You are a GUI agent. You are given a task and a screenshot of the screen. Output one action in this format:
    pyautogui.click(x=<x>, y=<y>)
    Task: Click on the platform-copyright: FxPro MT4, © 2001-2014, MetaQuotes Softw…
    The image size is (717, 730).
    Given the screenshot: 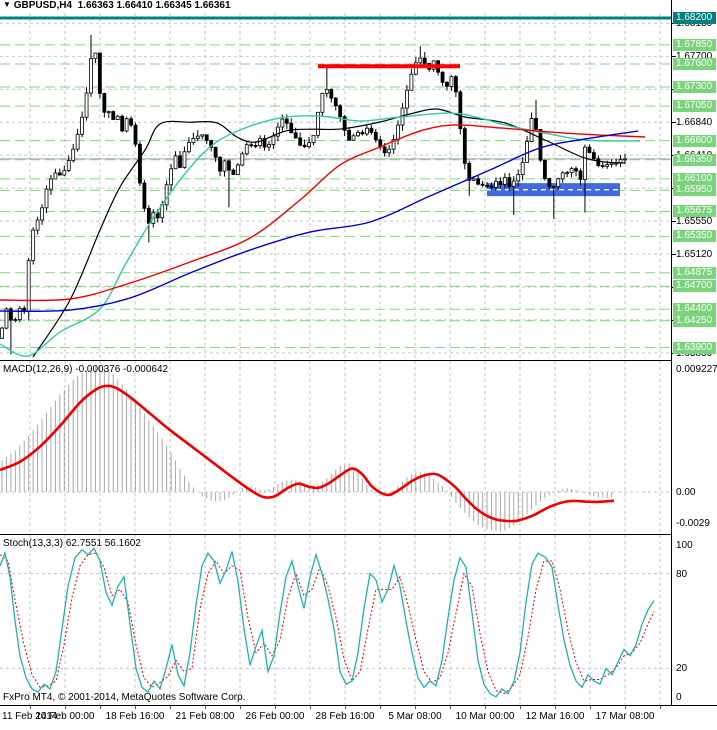 What is the action you would take?
    pyautogui.click(x=124, y=697)
    